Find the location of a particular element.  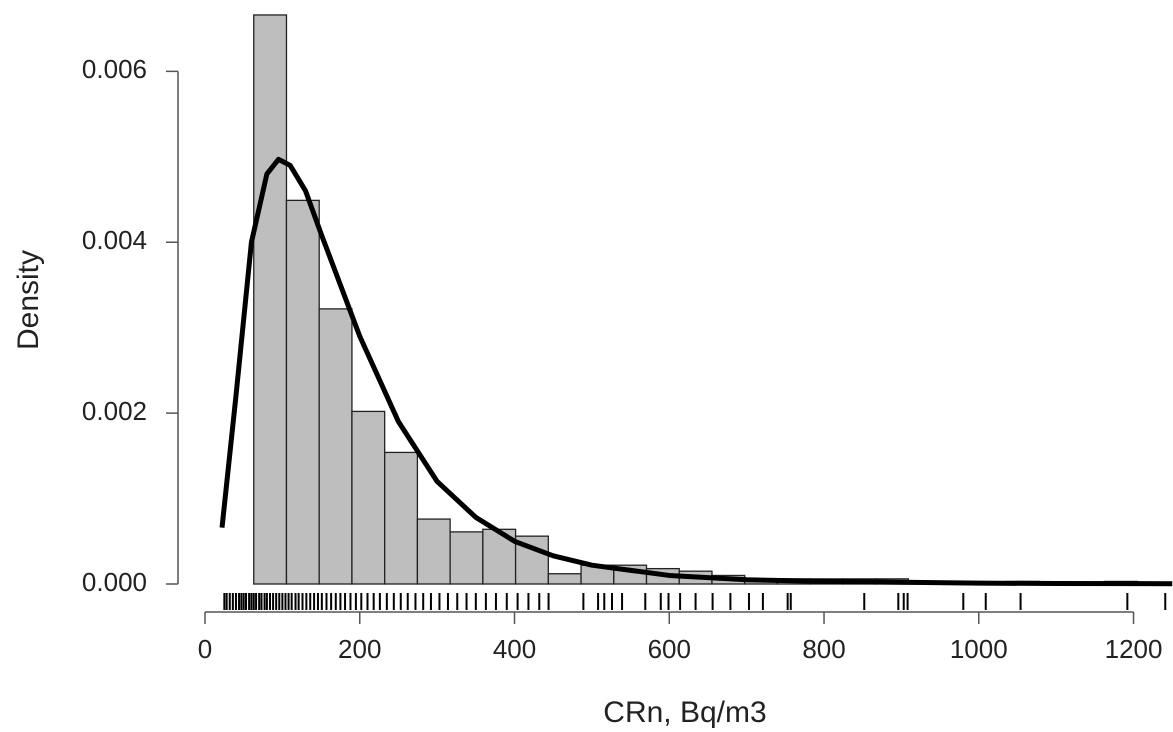

y-tick-label: 0.006 is located at coordinates (114, 69).